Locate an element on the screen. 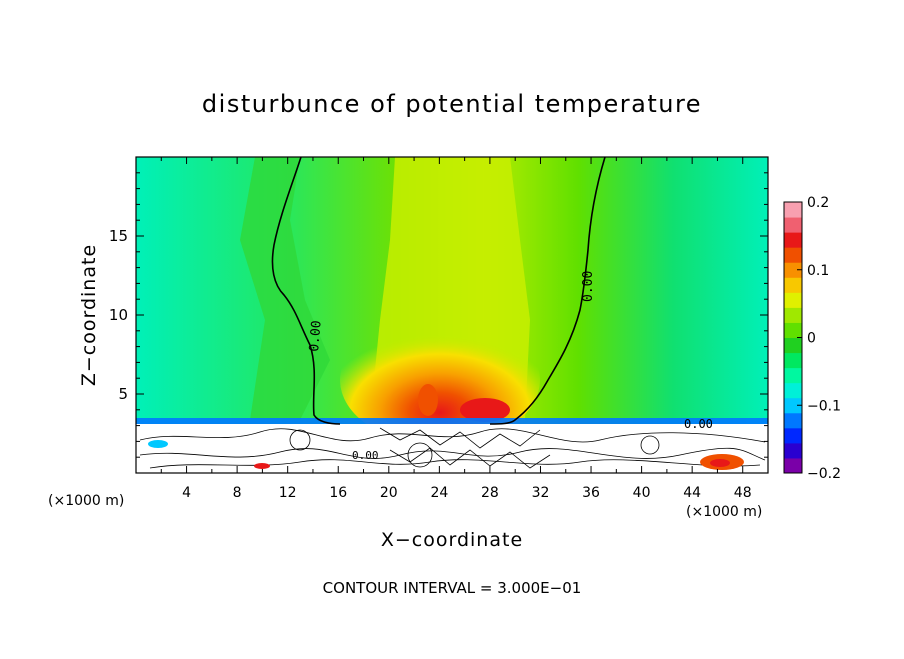 The image size is (904, 659). x-tick-label: 32 is located at coordinates (541, 493).